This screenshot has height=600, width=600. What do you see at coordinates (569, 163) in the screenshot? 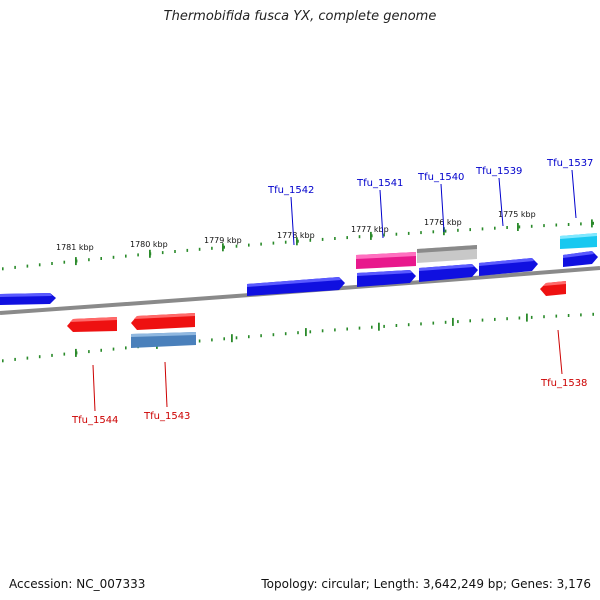
I see `gene-label: Tfu_1537` at bounding box center [569, 163].